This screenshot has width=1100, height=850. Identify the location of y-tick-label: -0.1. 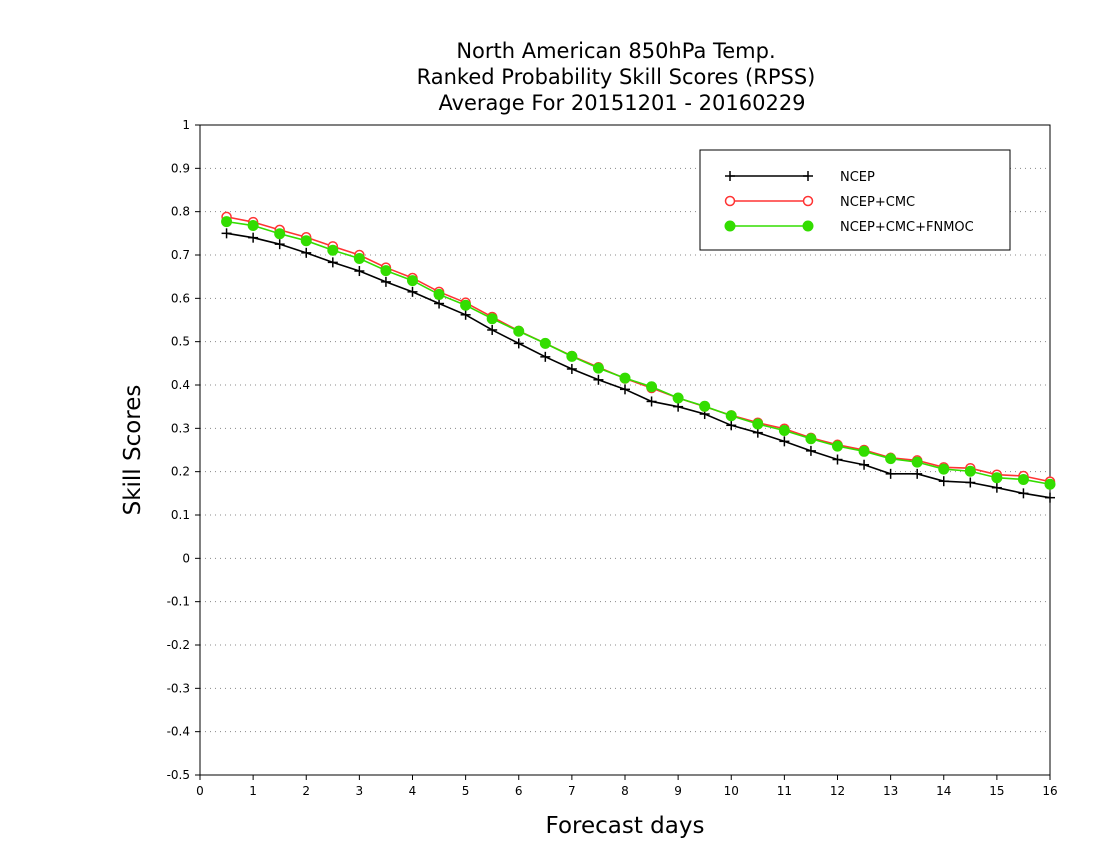
(178, 602).